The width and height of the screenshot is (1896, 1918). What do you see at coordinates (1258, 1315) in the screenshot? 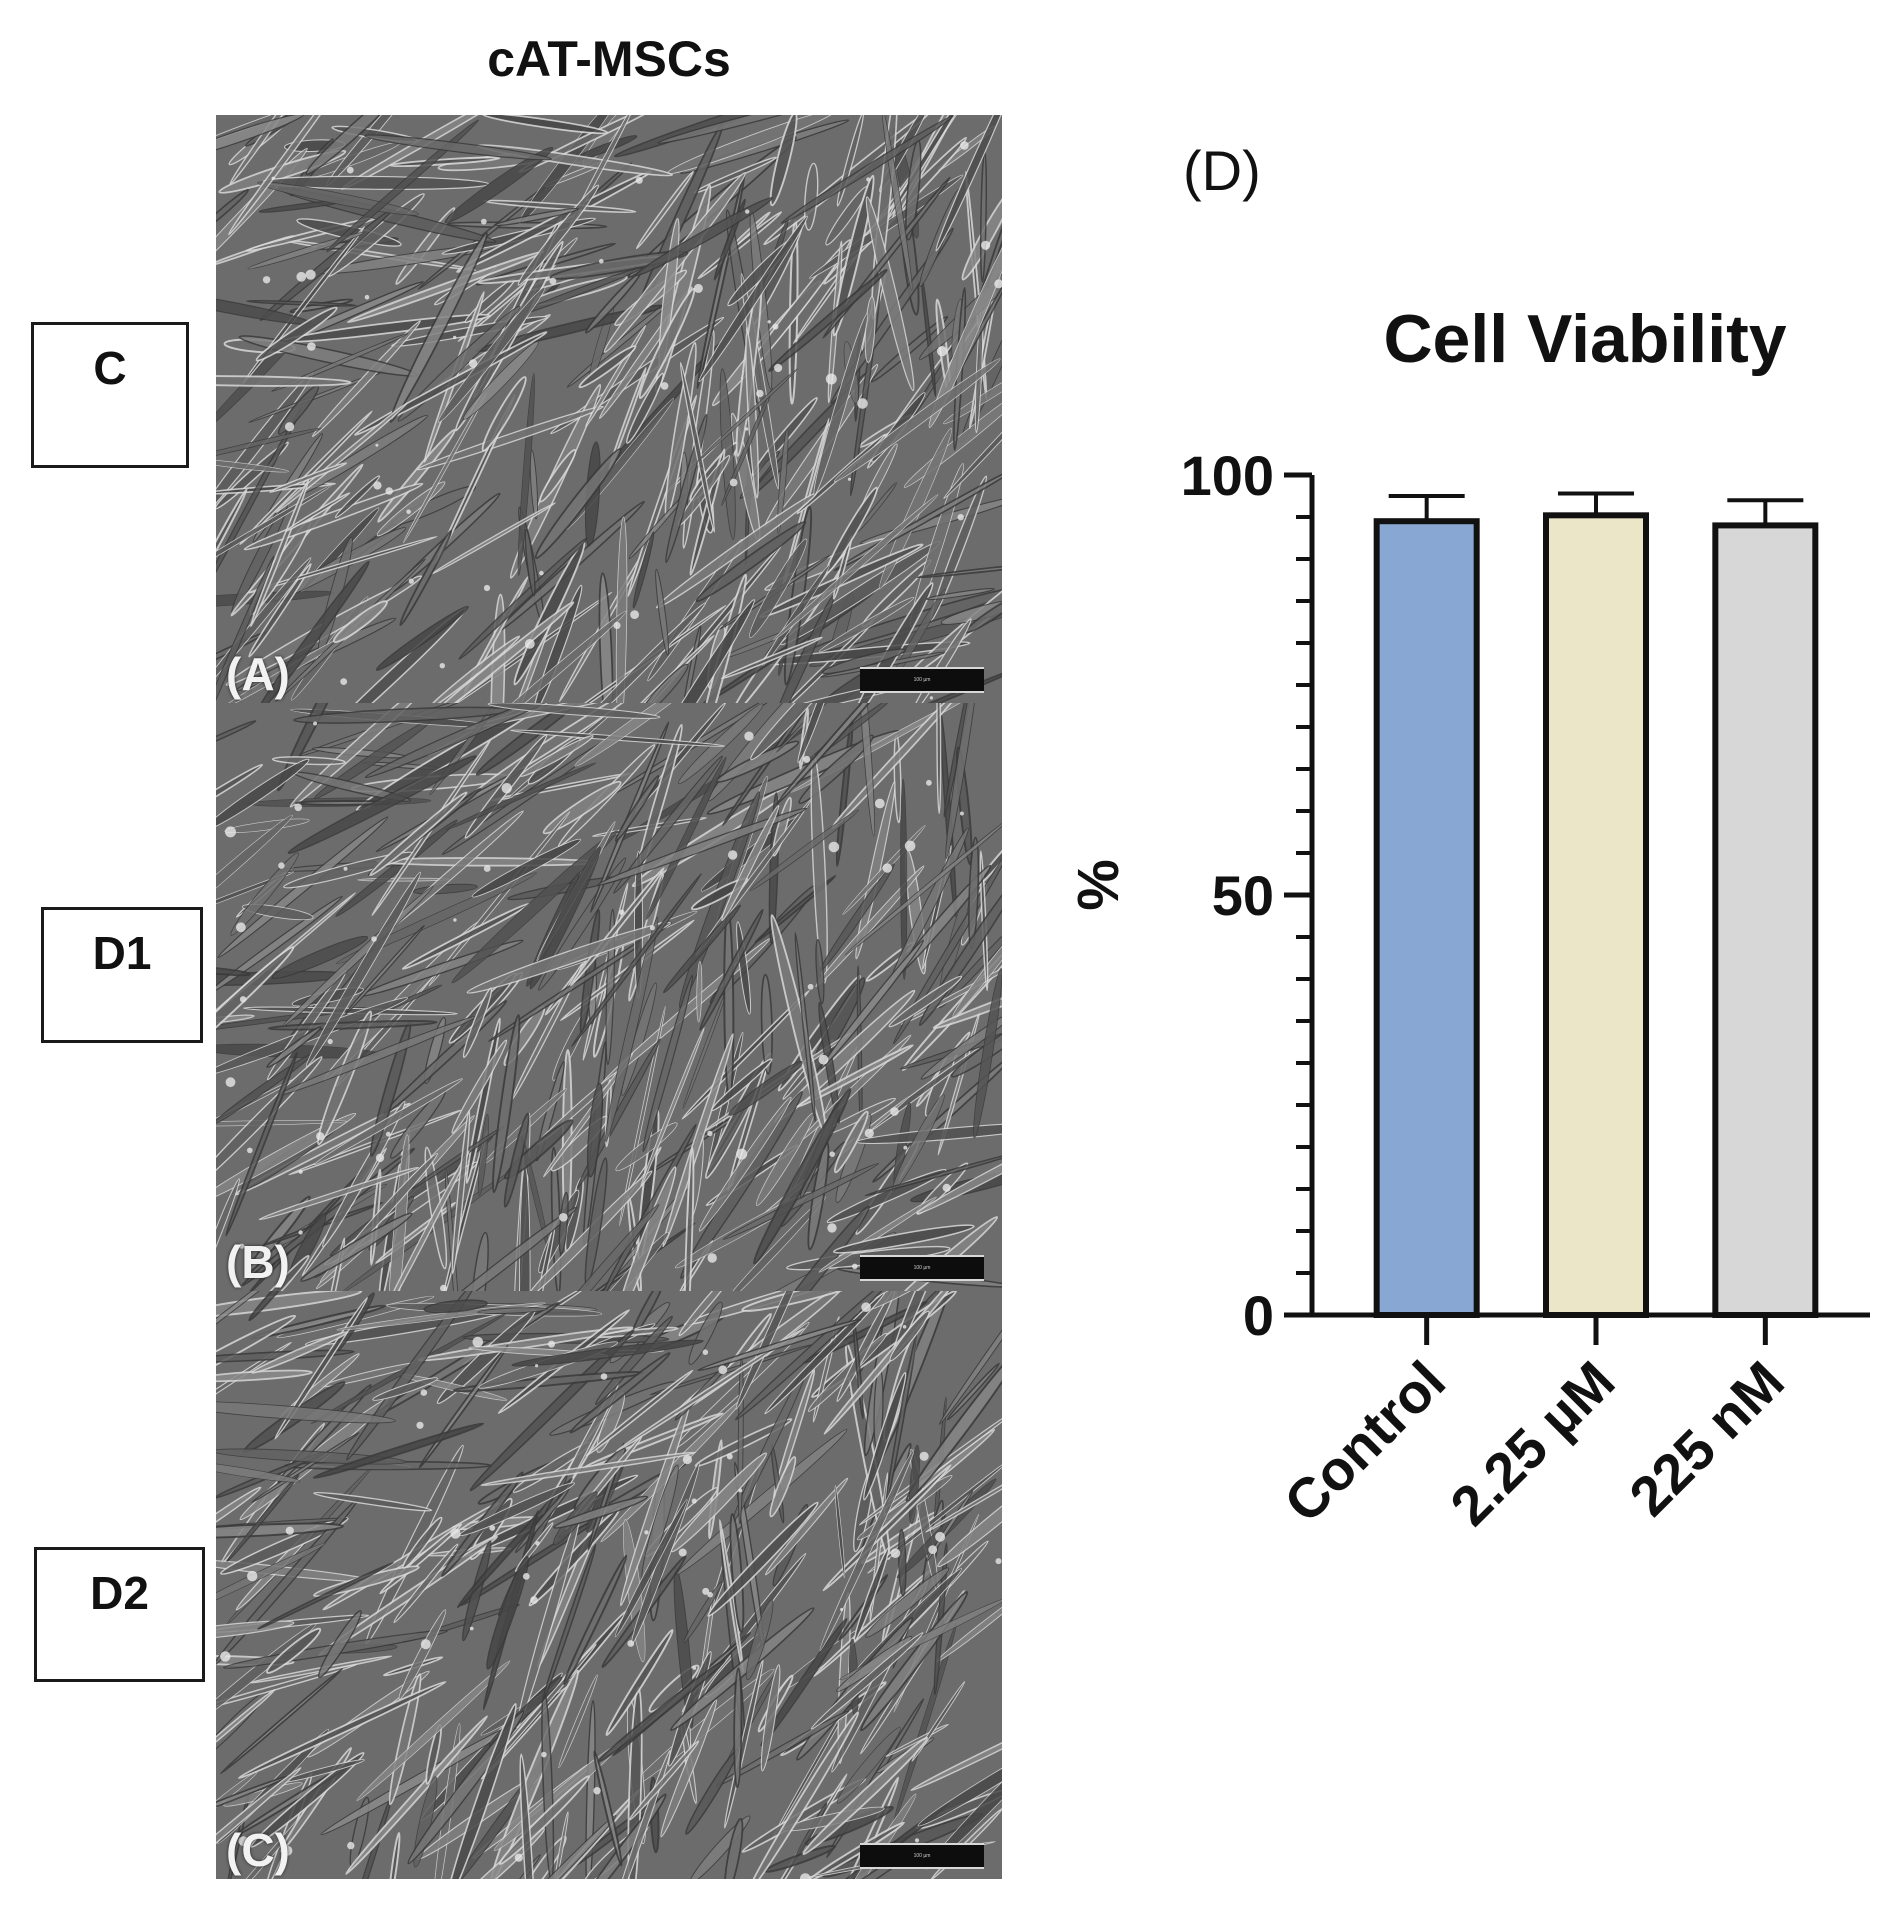
I see `y-tick-label: 0` at bounding box center [1258, 1315].